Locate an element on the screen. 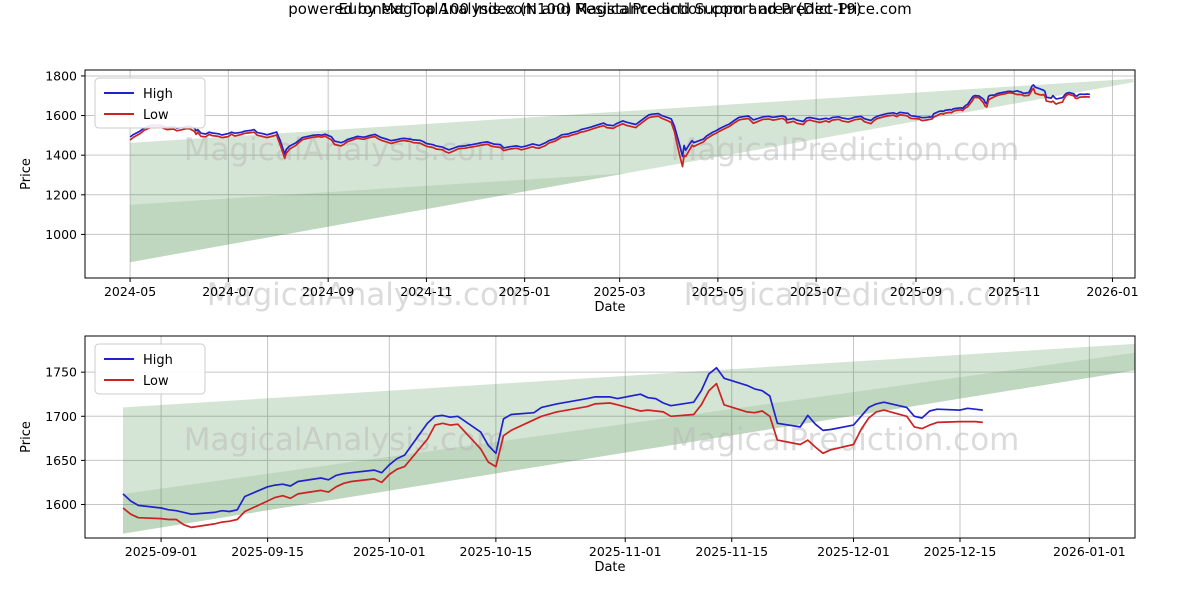 The width and height of the screenshot is (1200, 600). y-tick-label: 1700 is located at coordinates (61, 416).